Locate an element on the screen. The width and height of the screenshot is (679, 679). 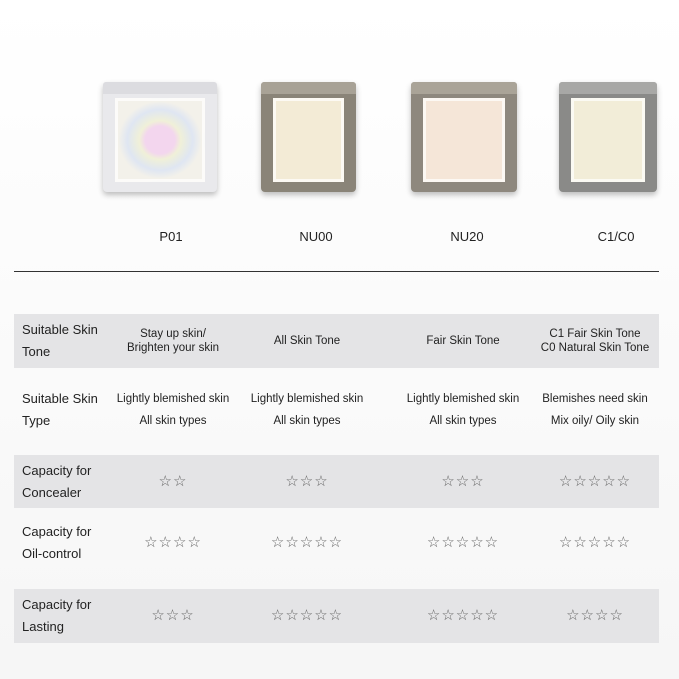
star-rating: ☆☆ is located at coordinates (173, 481).